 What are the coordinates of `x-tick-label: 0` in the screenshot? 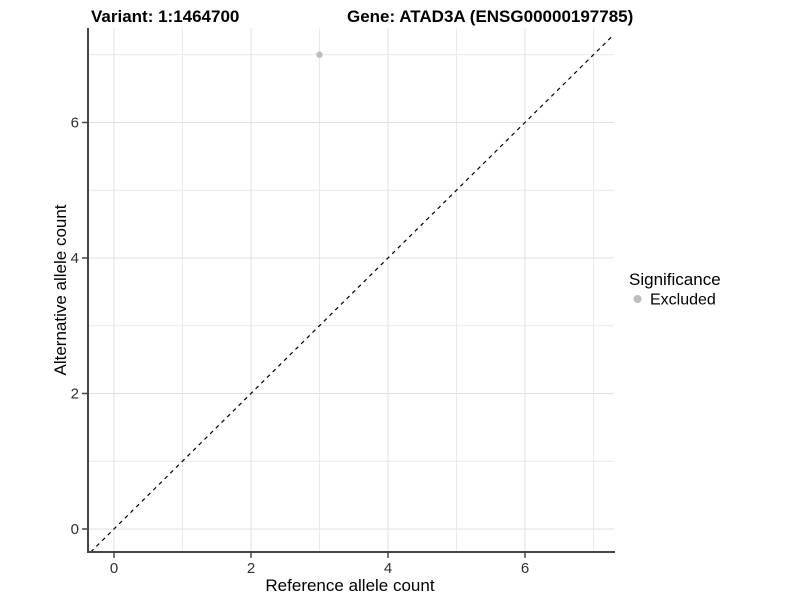 It's located at (114, 568).